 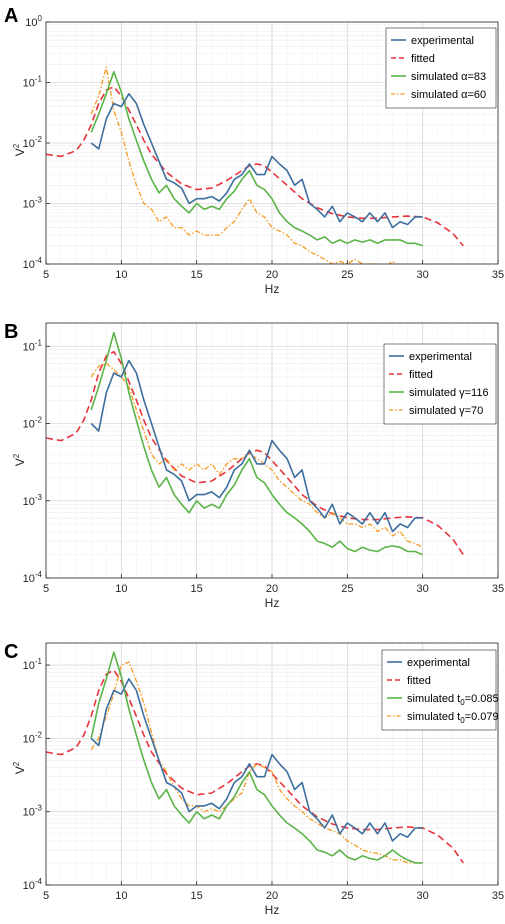 I want to click on panel-letter: C, so click(x=11, y=652).